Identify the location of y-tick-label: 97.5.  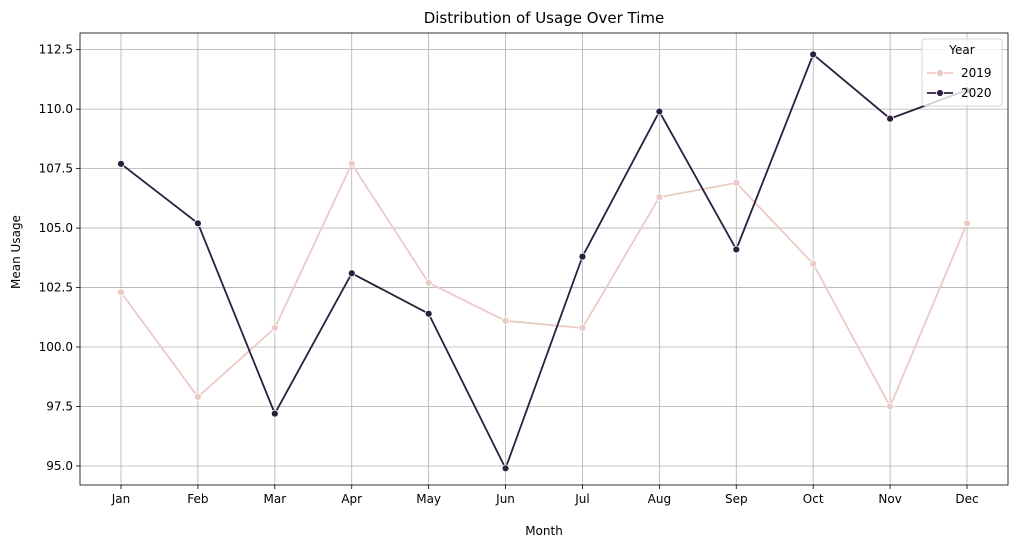
(59, 406).